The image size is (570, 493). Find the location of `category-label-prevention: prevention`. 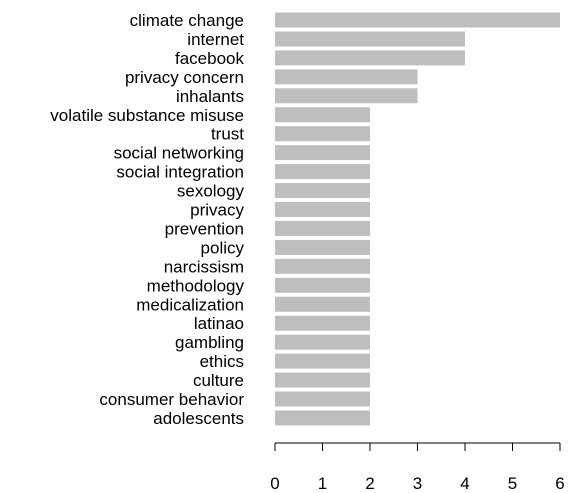

category-label-prevention: prevention is located at coordinates (204, 228).